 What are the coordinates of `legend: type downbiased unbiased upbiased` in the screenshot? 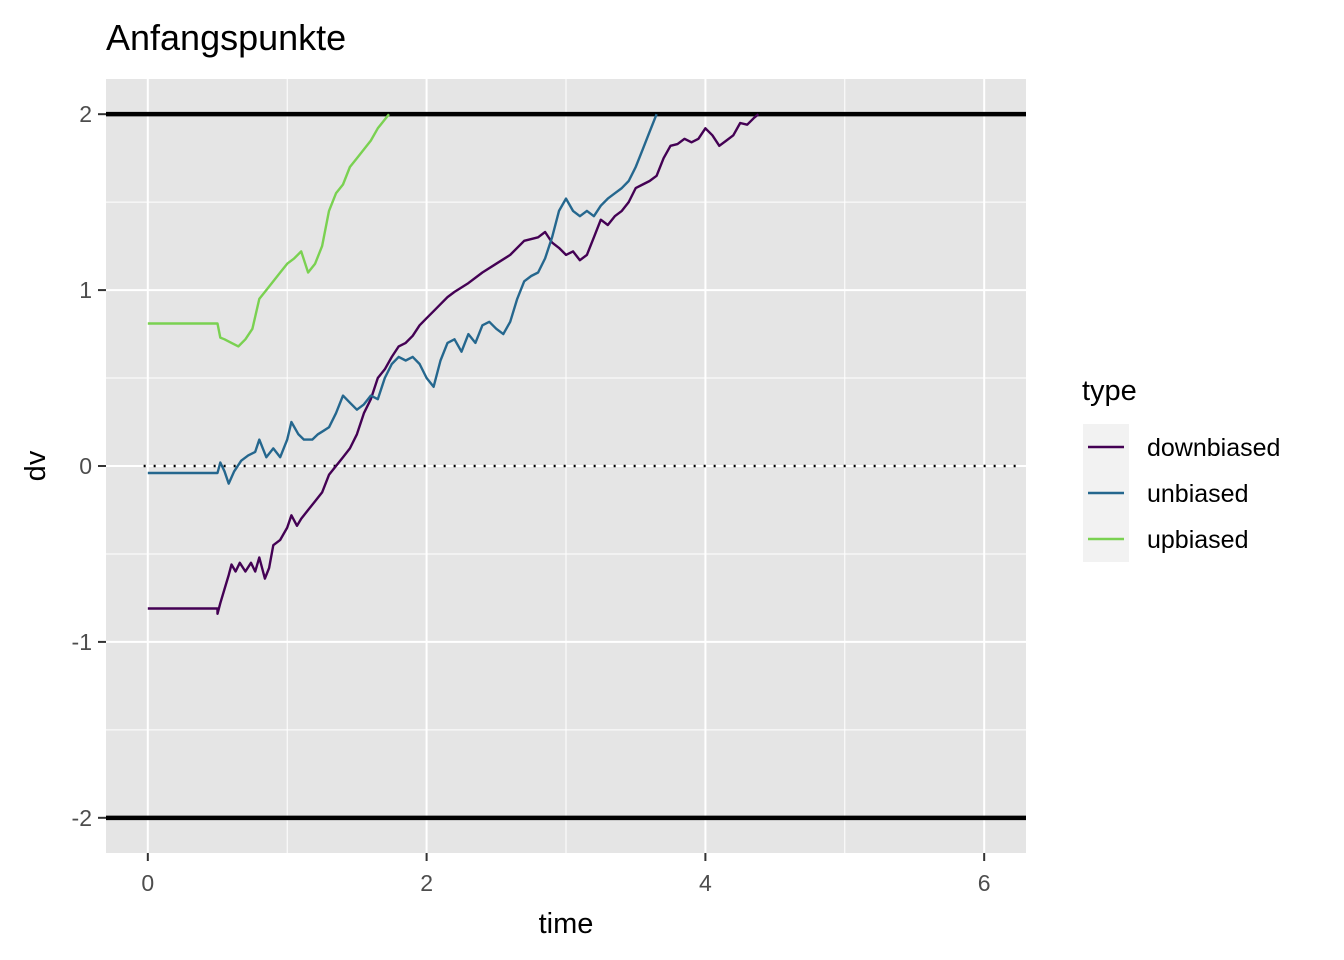 It's located at (1181, 468).